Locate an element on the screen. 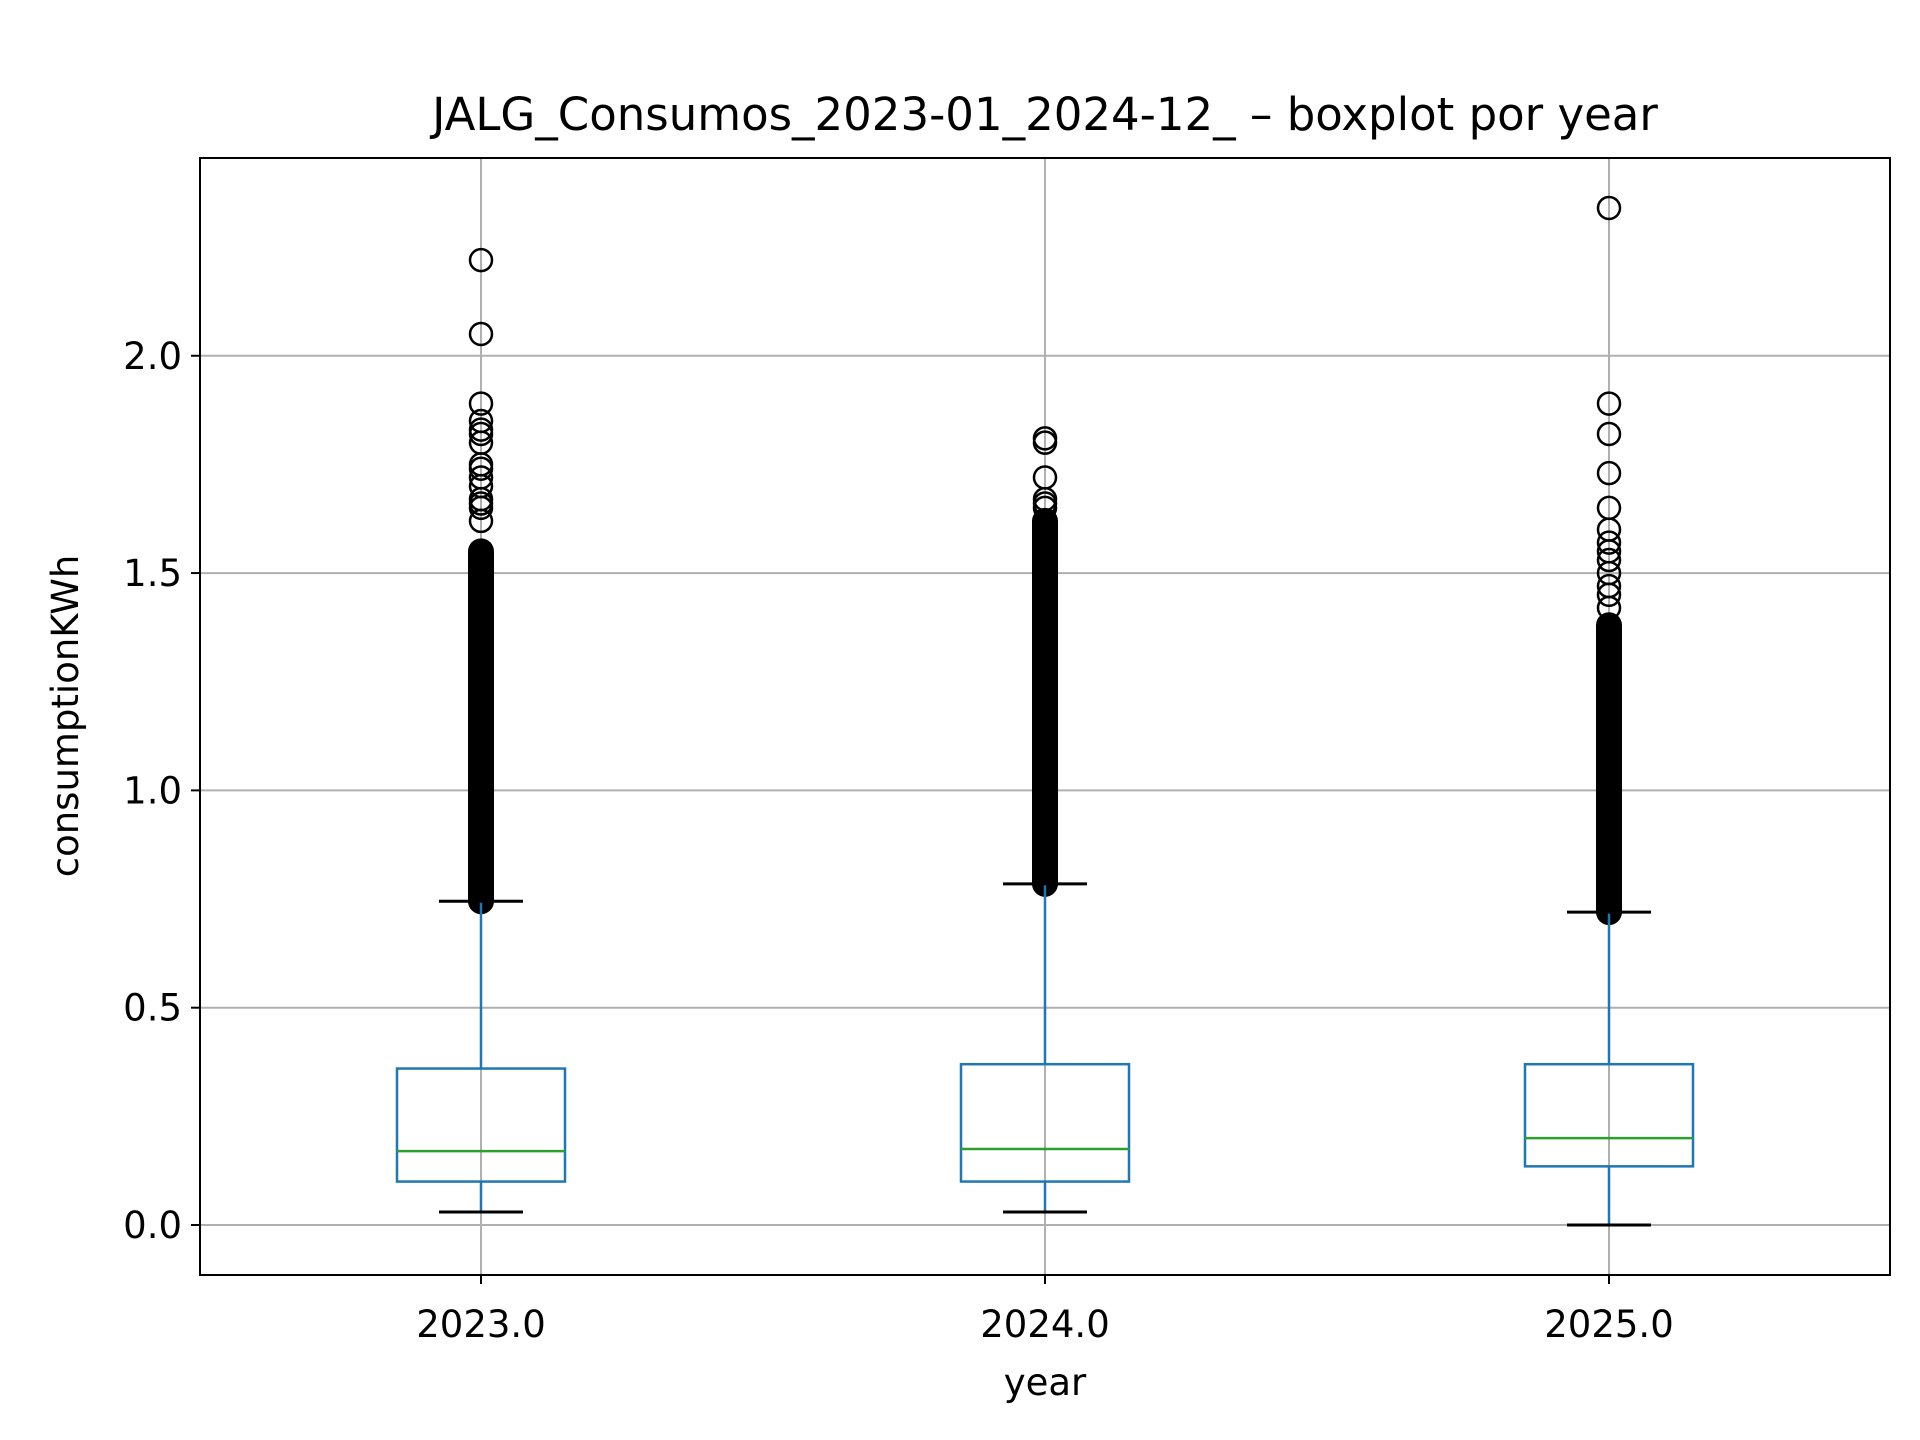  x-axis-label: year is located at coordinates (1045, 1382).